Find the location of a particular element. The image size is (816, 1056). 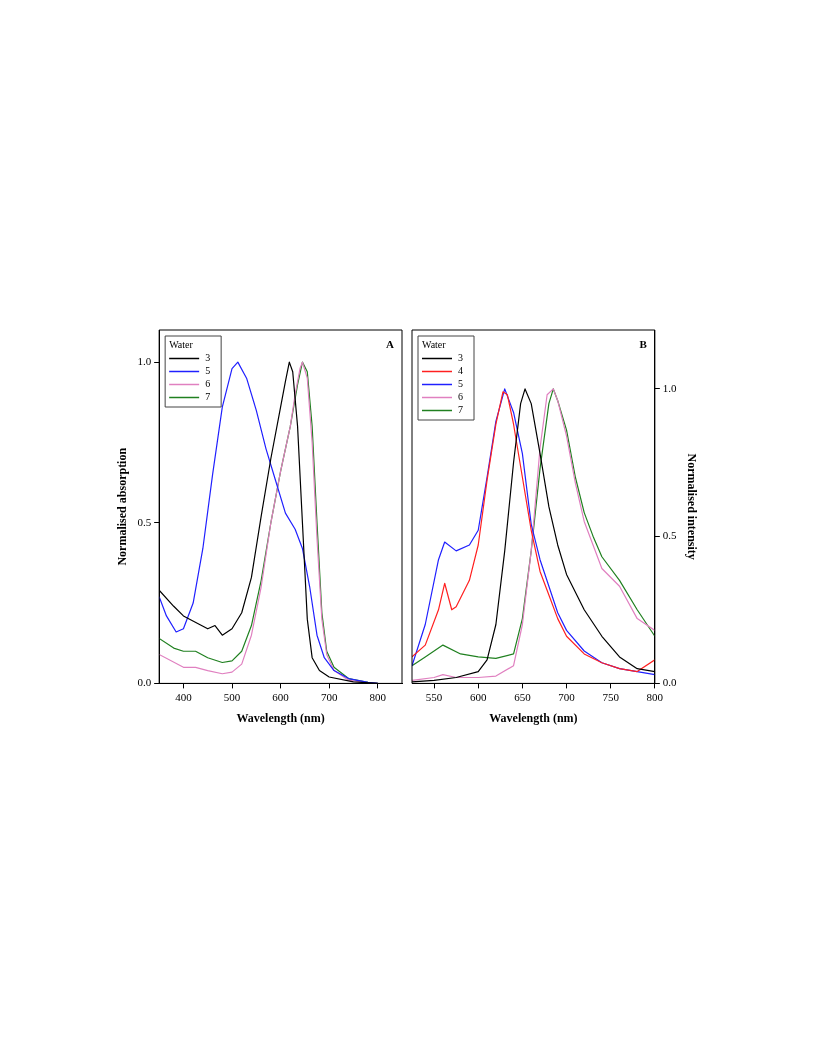

x-tick-label: 650 is located at coordinates (523, 696).